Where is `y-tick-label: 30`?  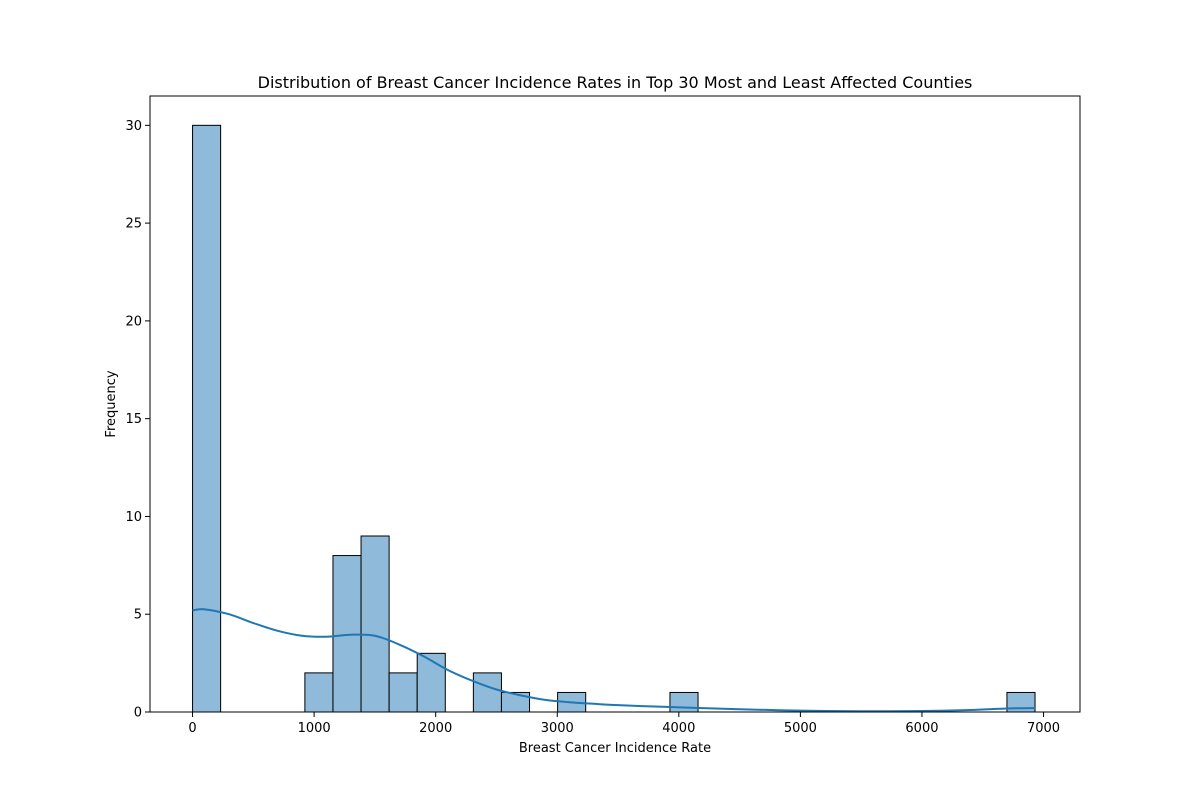
y-tick-label: 30 is located at coordinates (133, 126).